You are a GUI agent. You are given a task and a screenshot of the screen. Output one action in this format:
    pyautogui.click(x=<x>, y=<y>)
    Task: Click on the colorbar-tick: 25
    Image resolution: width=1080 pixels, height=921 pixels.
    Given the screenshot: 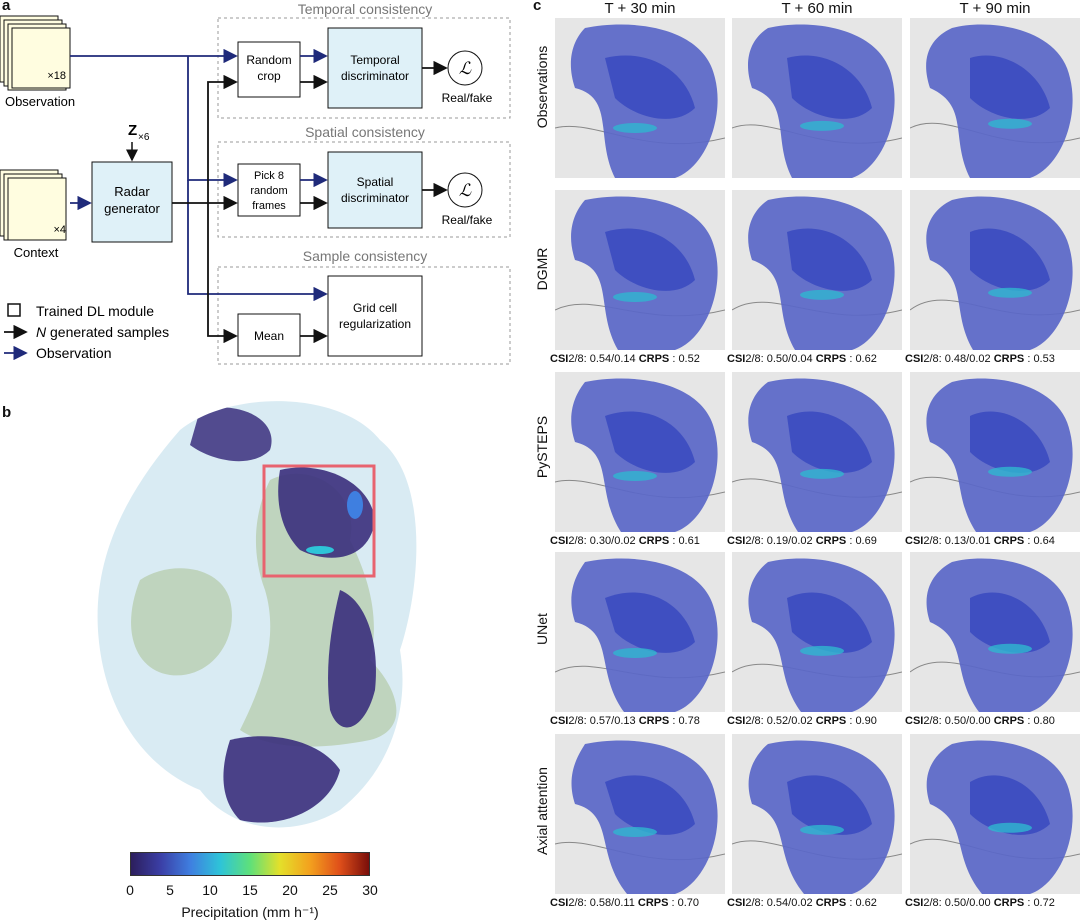 What is the action you would take?
    pyautogui.click(x=330, y=890)
    